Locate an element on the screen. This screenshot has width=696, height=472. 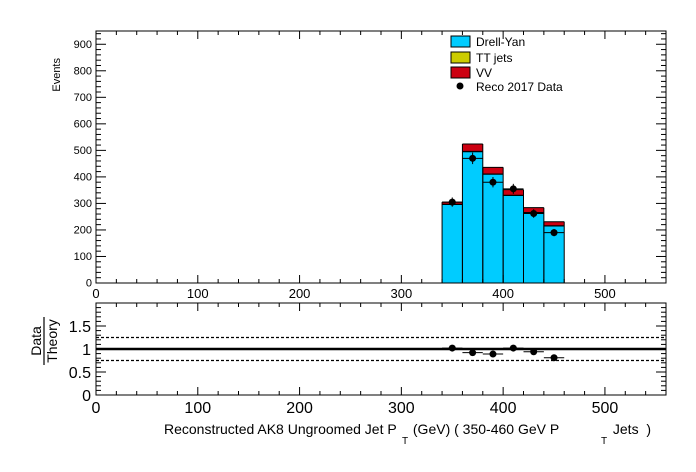
y-axis-label: Events is located at coordinates (57, 75).